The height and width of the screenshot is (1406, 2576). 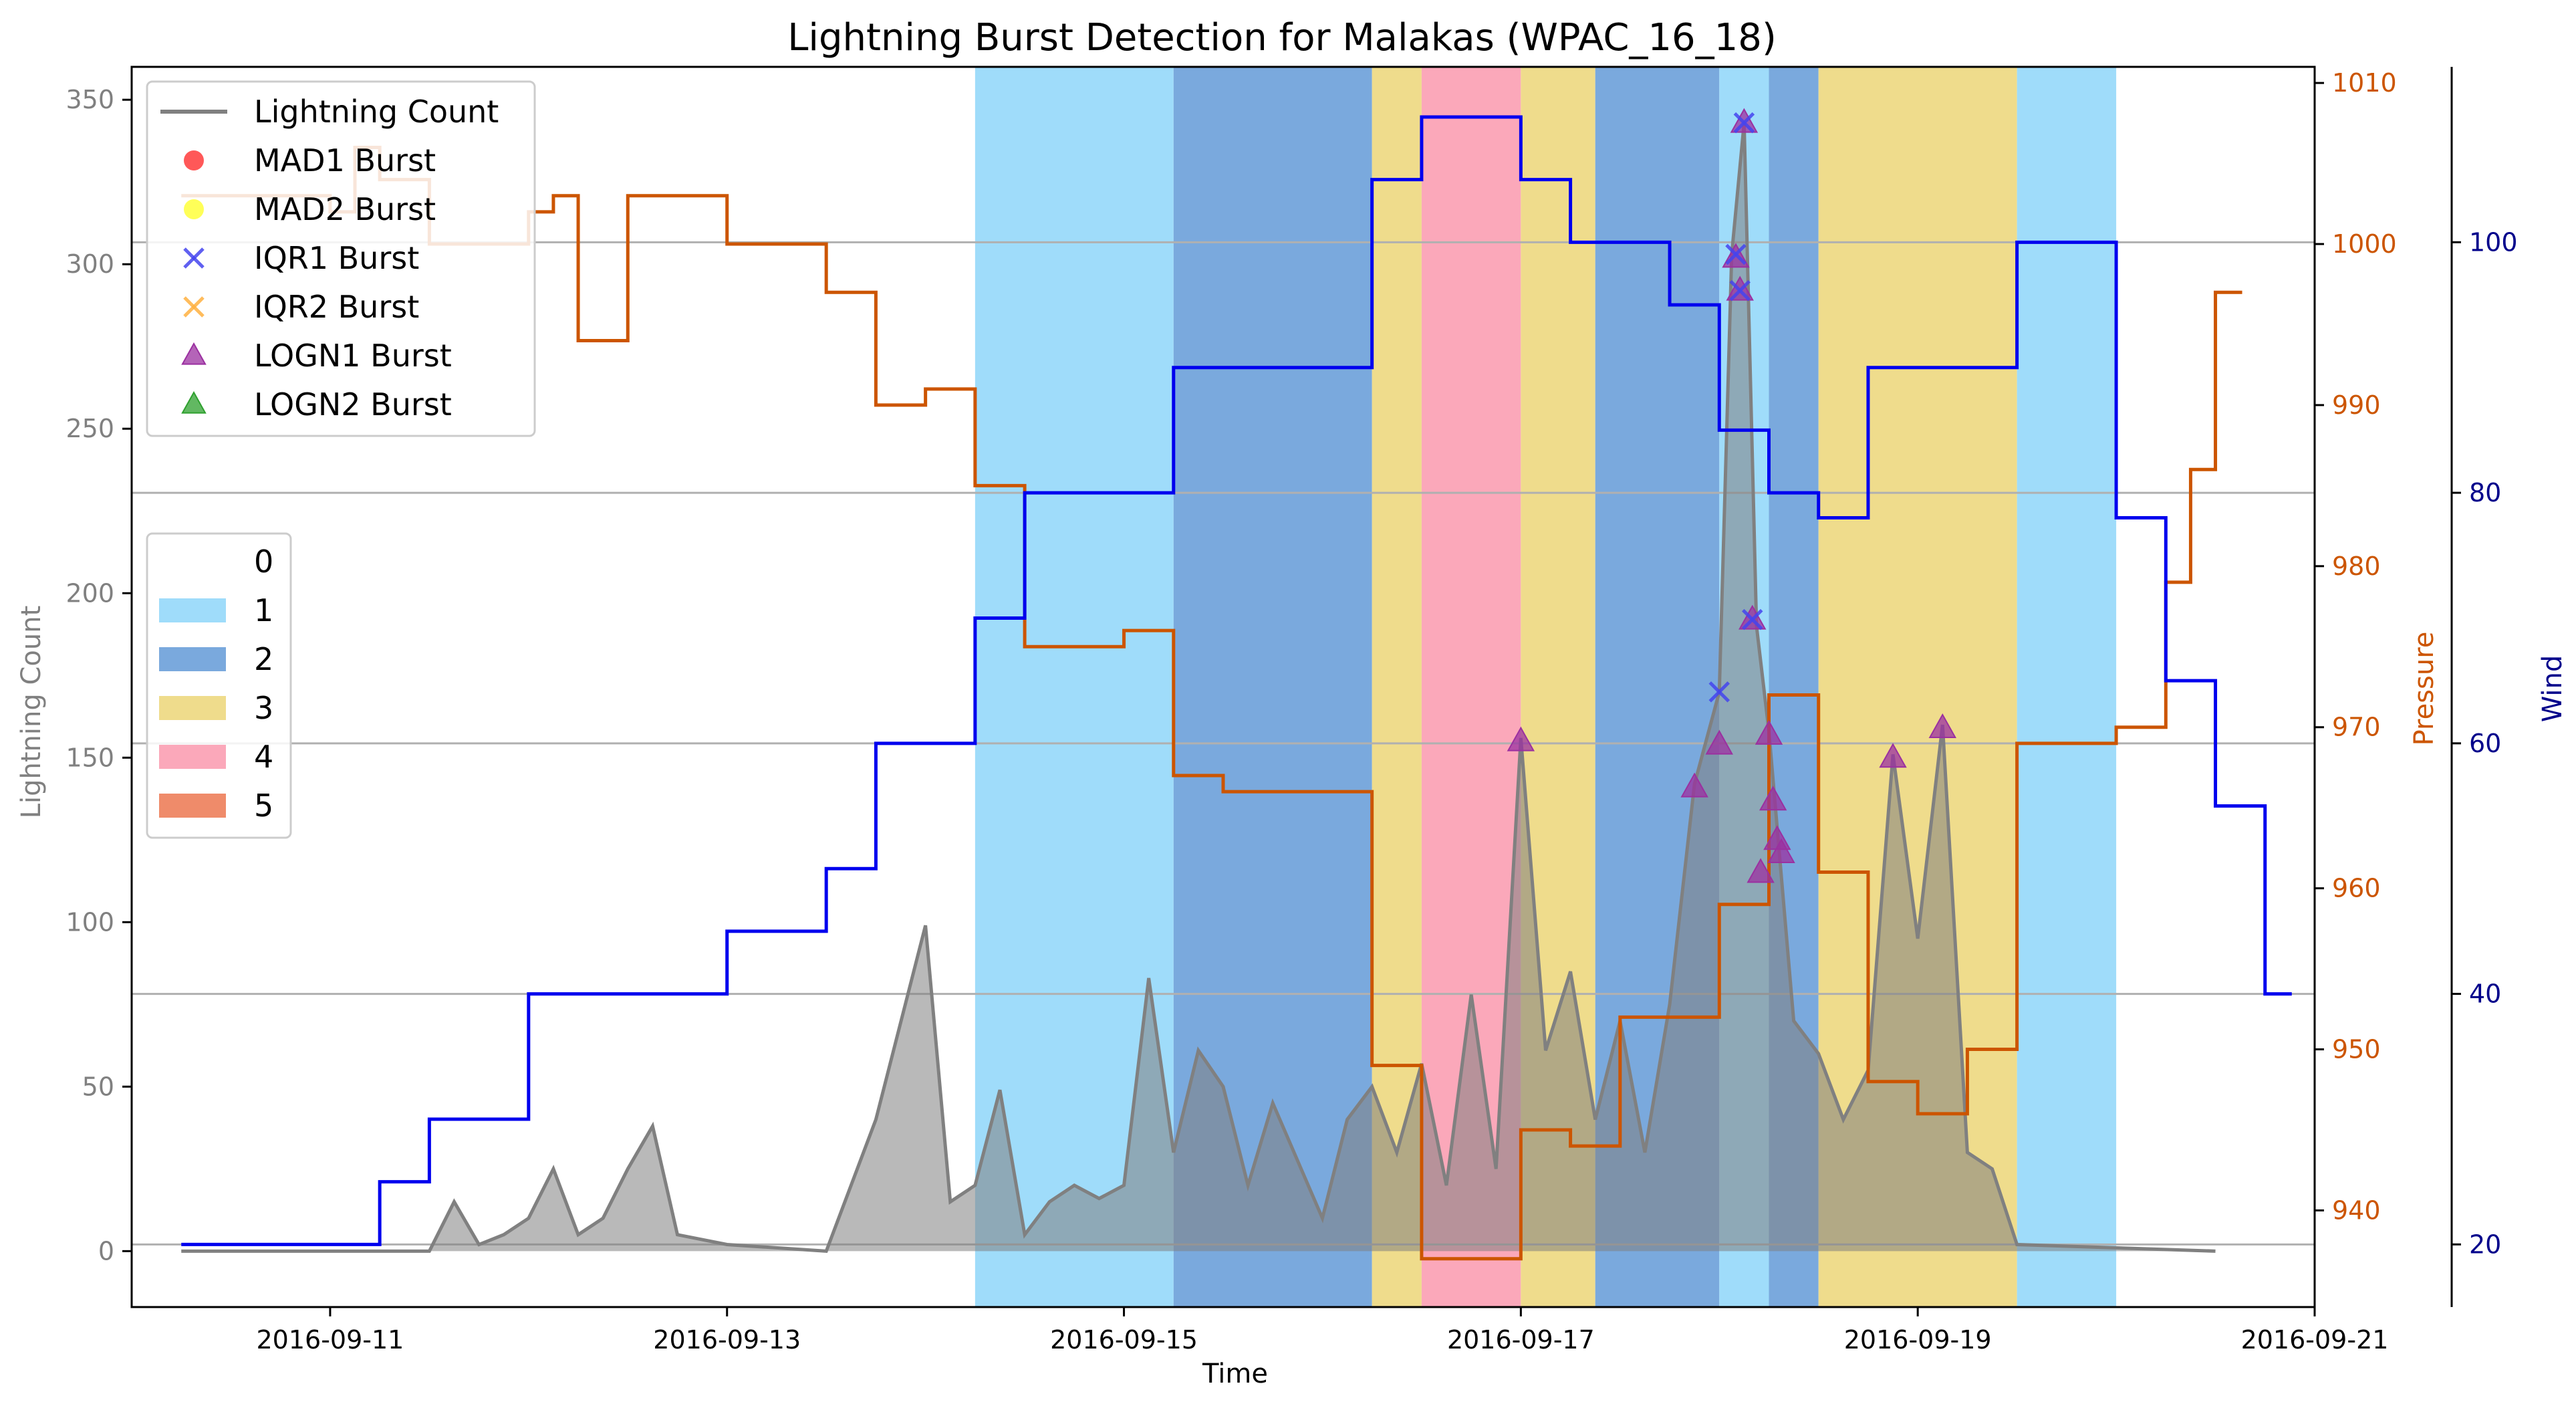 What do you see at coordinates (106, 1251) in the screenshot?
I see `y-left-tick-label: 0` at bounding box center [106, 1251].